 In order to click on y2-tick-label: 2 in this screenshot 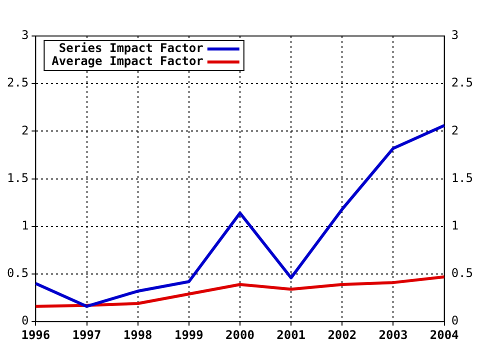, I will do `click(455, 130)`.